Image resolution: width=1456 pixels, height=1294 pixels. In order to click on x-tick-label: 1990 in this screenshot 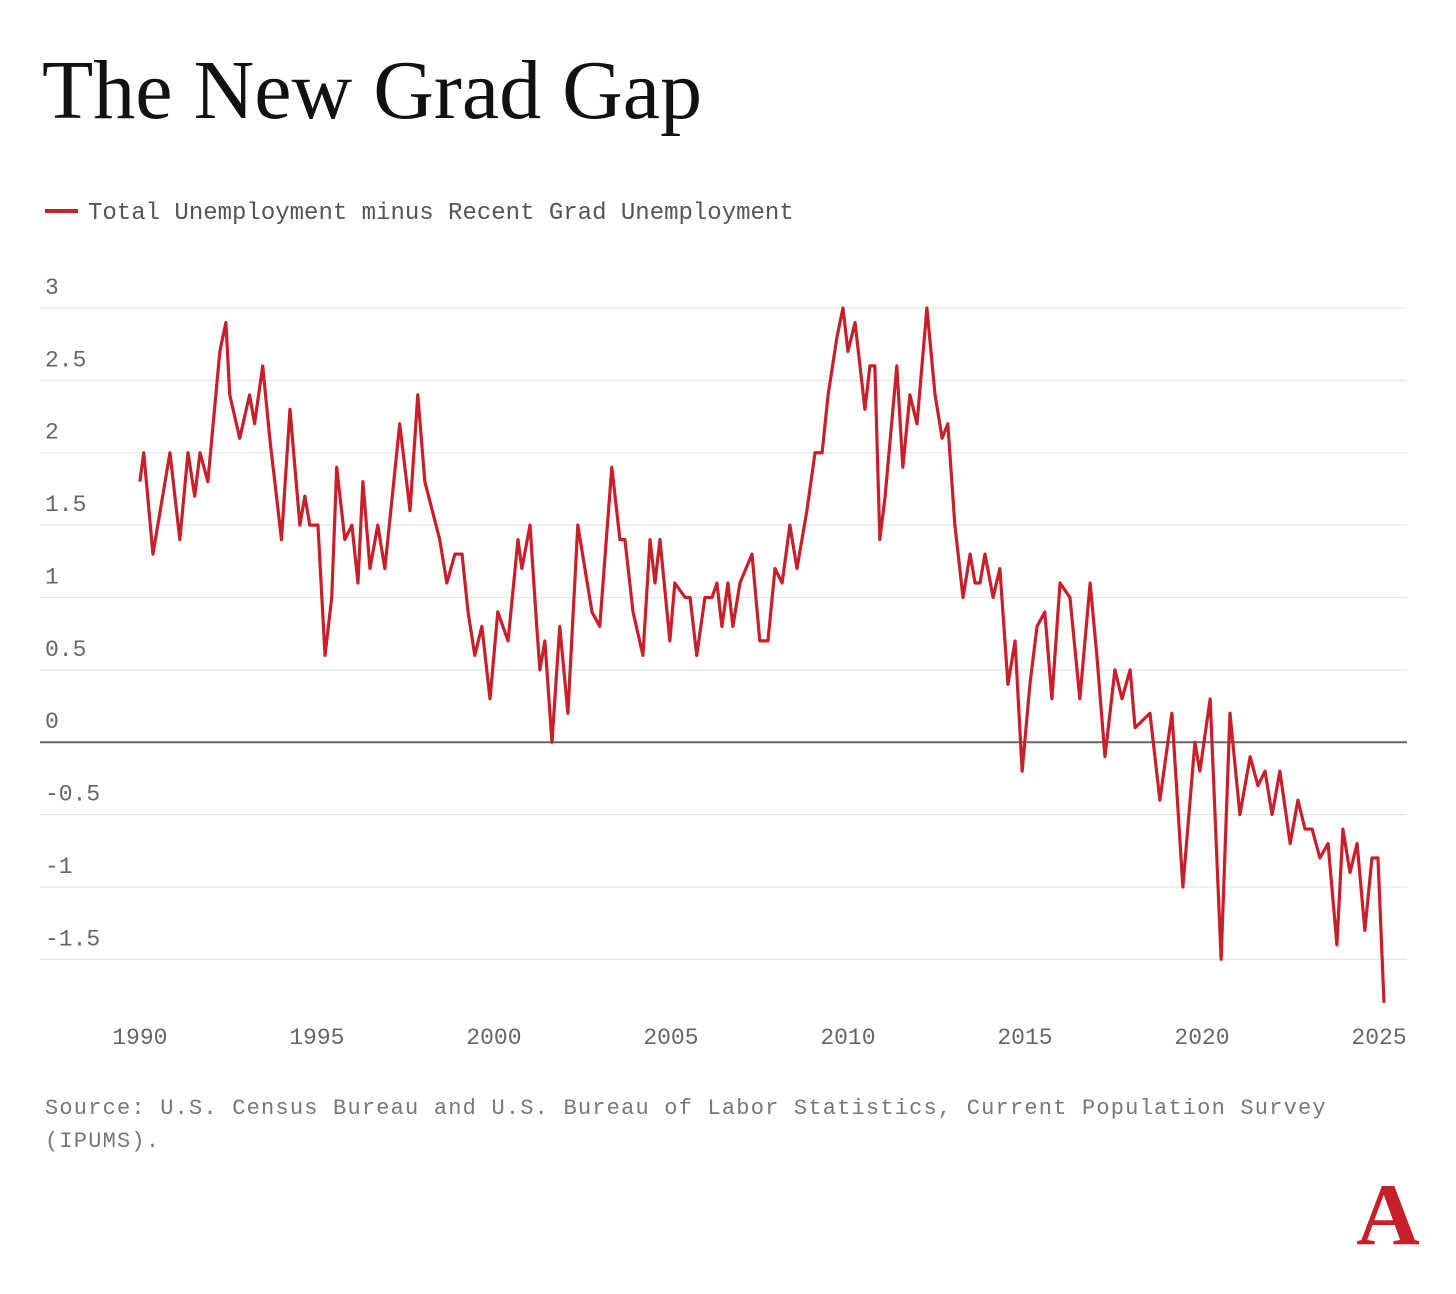, I will do `click(139, 1038)`.